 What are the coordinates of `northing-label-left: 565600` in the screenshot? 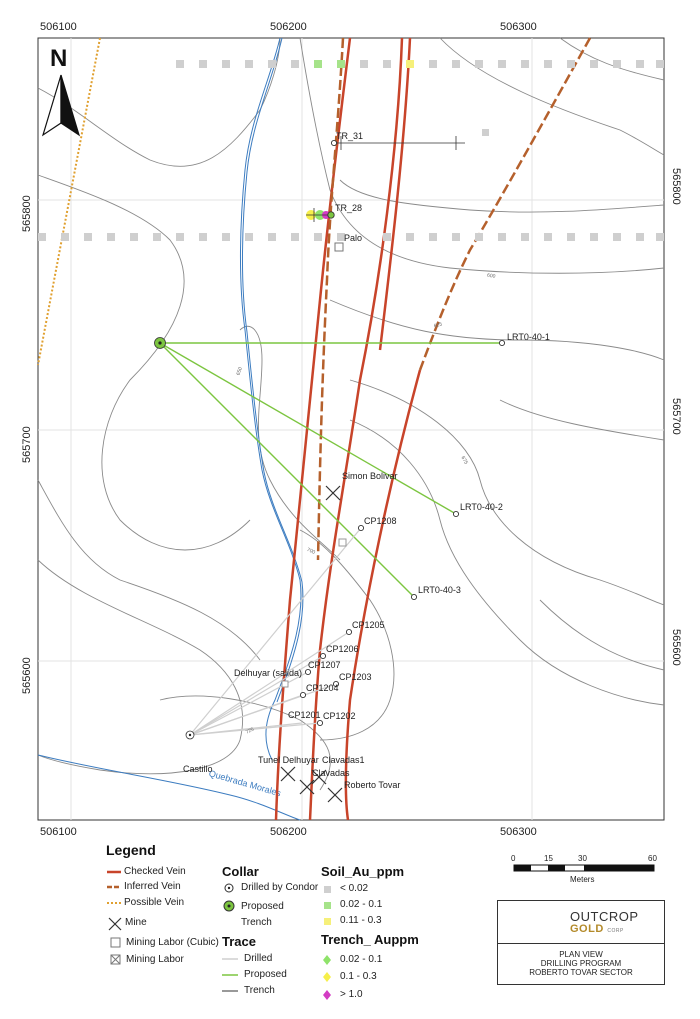 It's located at (27, 675).